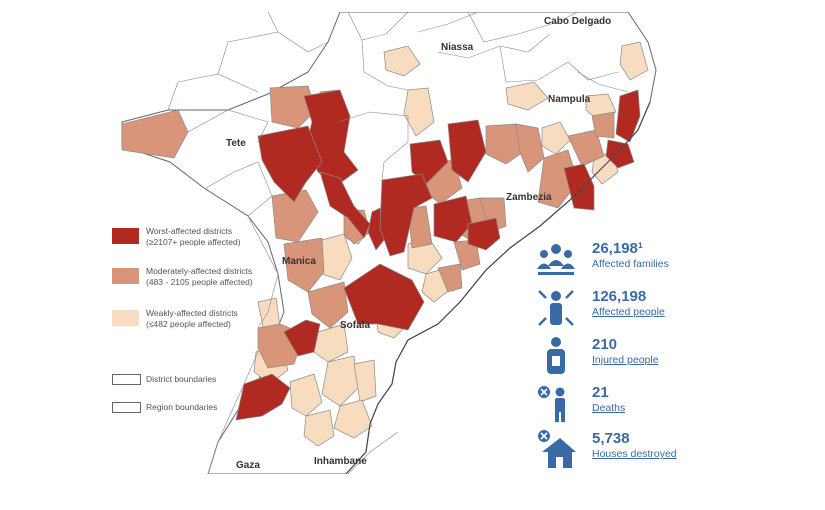 This screenshot has width=825, height=510. What do you see at coordinates (617, 248) in the screenshot?
I see `families-value: 26,198¹` at bounding box center [617, 248].